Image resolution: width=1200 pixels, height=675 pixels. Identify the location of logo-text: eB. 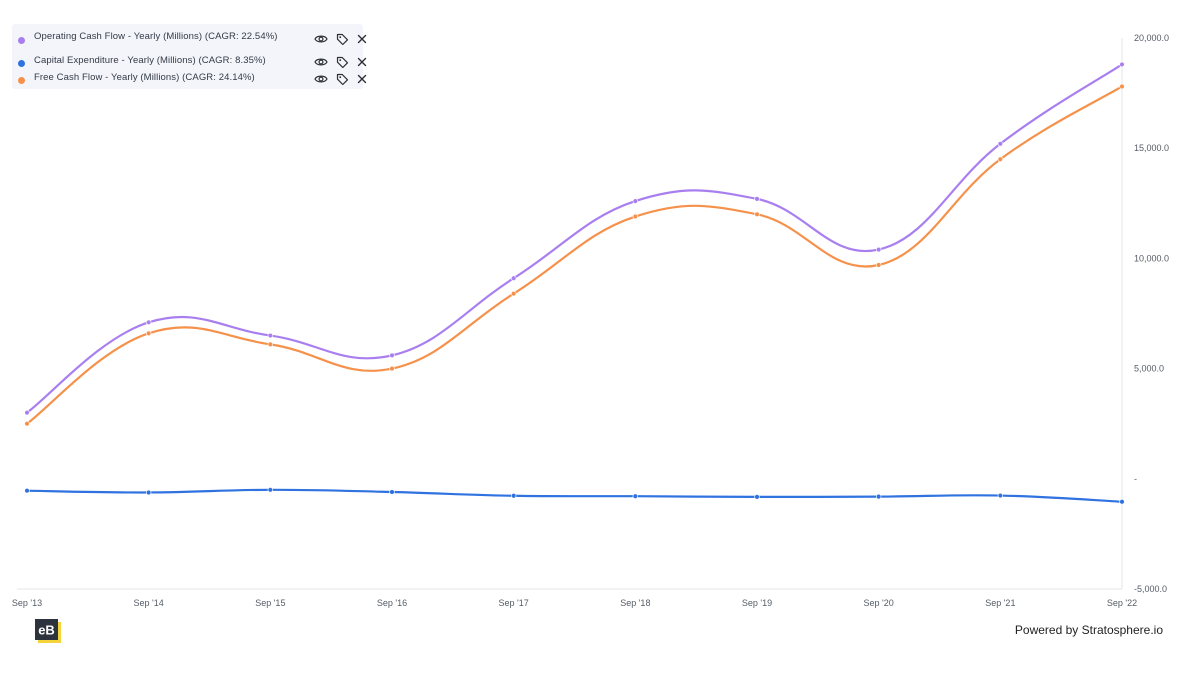
(46, 630).